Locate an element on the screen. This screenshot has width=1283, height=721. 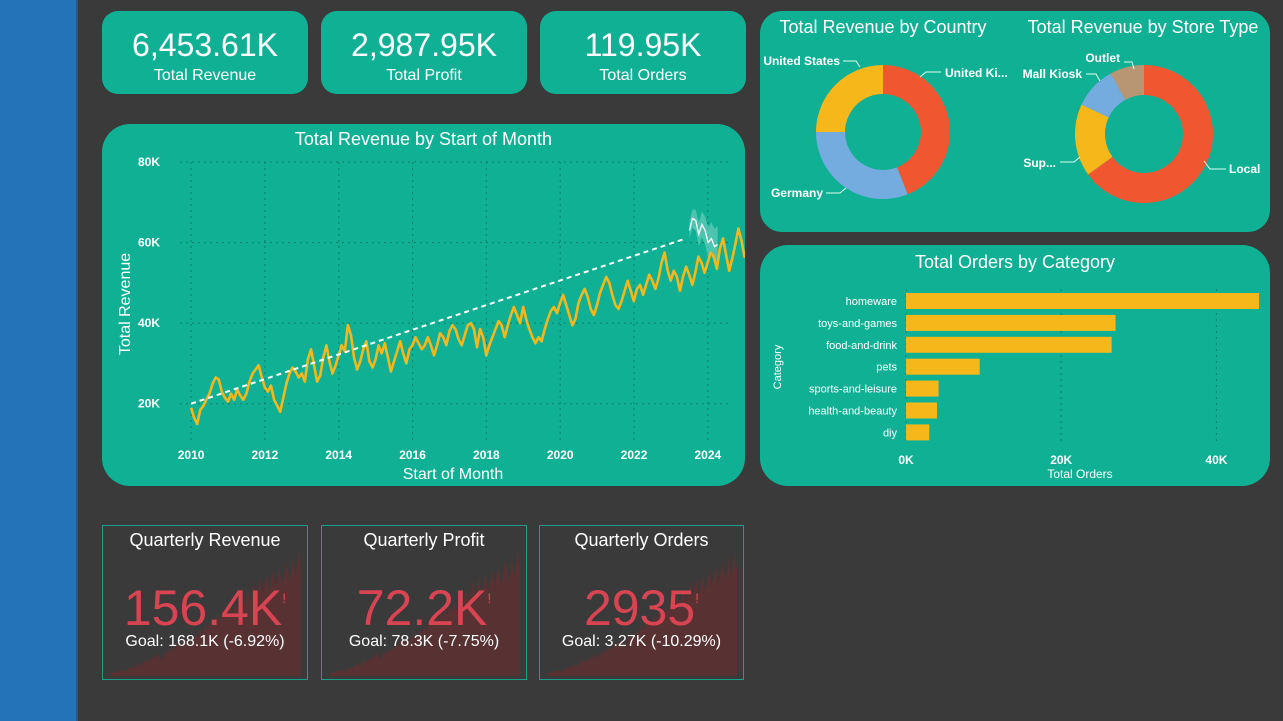
card-value-number: 156.4K is located at coordinates (203, 608).